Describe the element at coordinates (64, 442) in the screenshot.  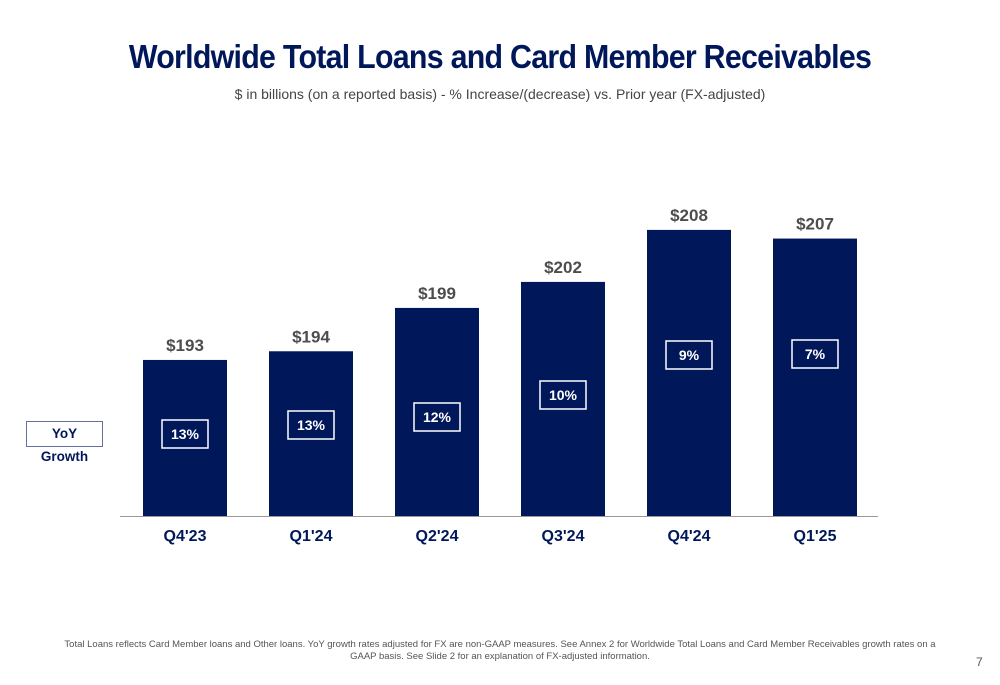
I see `yoy-growth-legend: YoY Growth` at that location.